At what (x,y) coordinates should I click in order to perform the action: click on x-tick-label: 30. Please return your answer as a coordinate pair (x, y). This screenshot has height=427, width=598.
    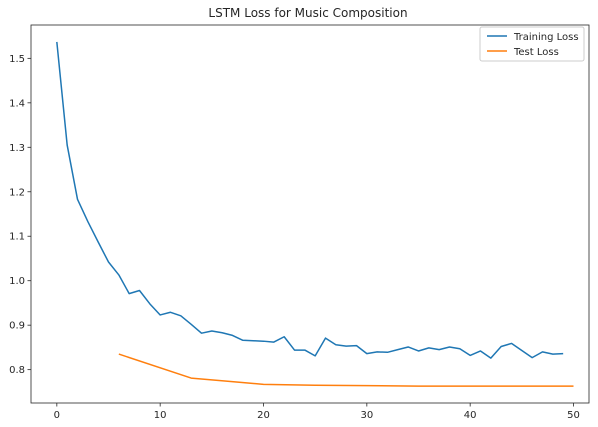
    Looking at the image, I should click on (366, 415).